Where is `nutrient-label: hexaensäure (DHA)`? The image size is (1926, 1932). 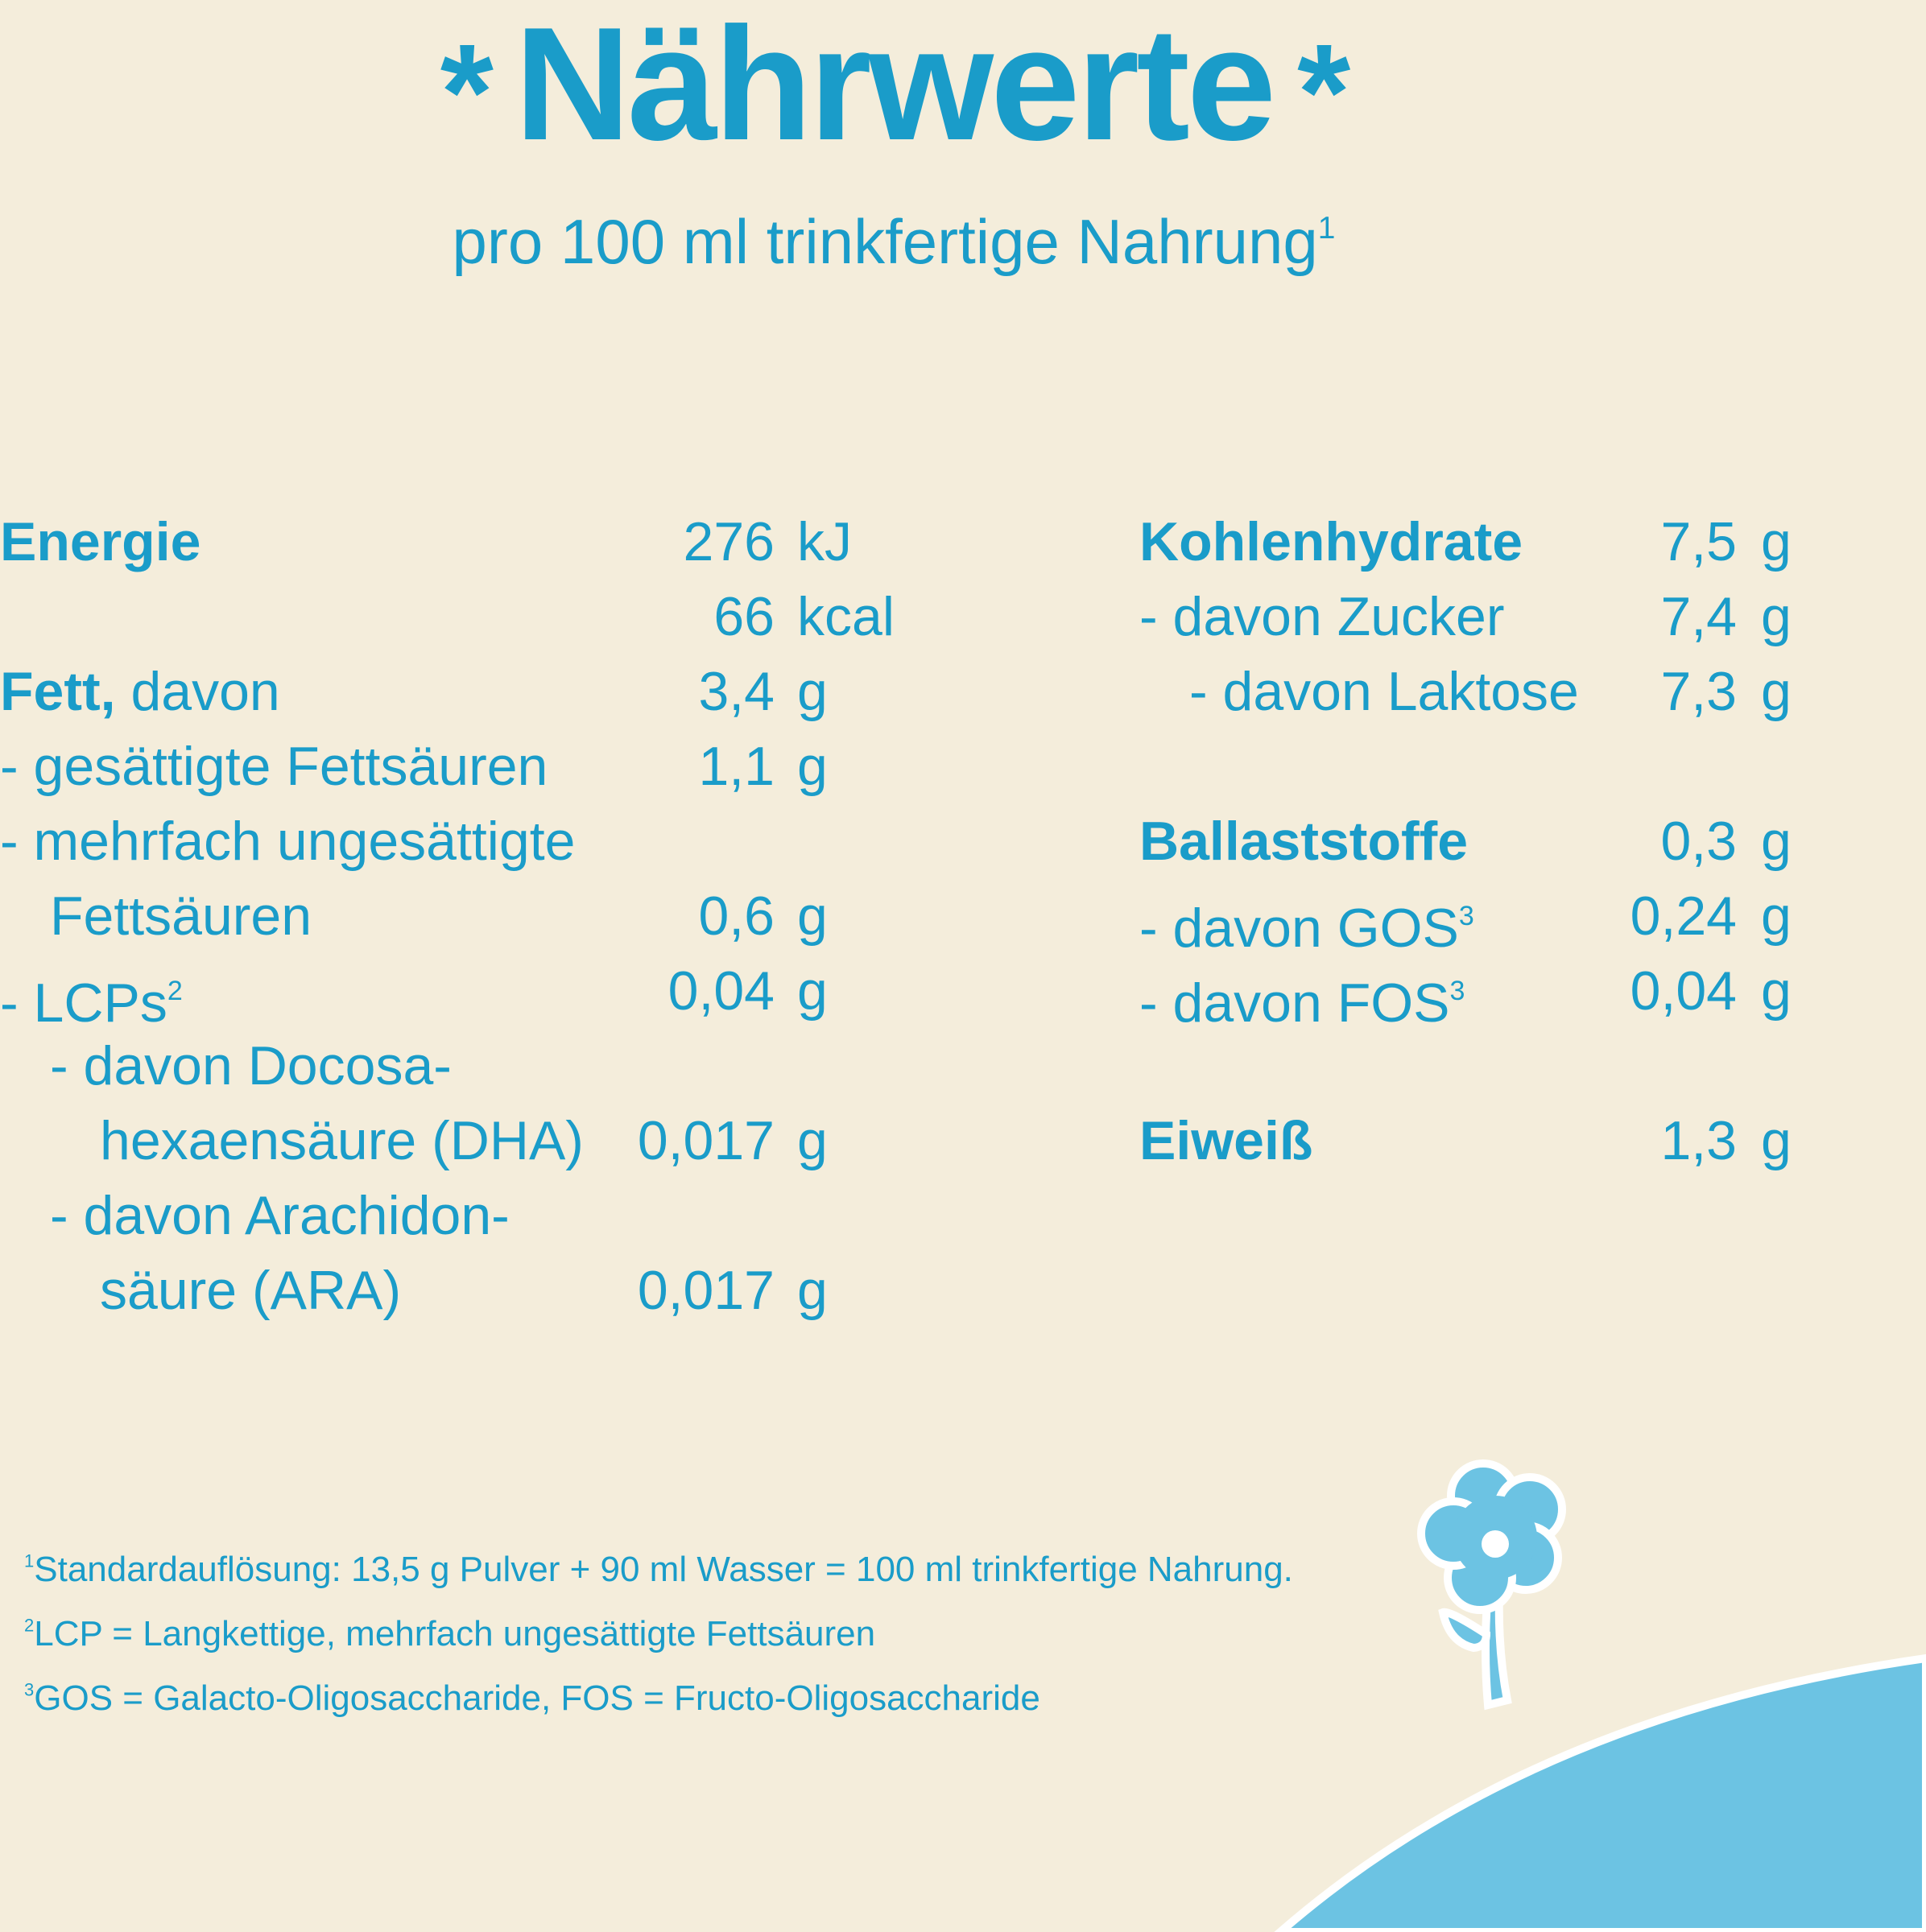 nutrient-label: hexaensäure (DHA) is located at coordinates (342, 1140).